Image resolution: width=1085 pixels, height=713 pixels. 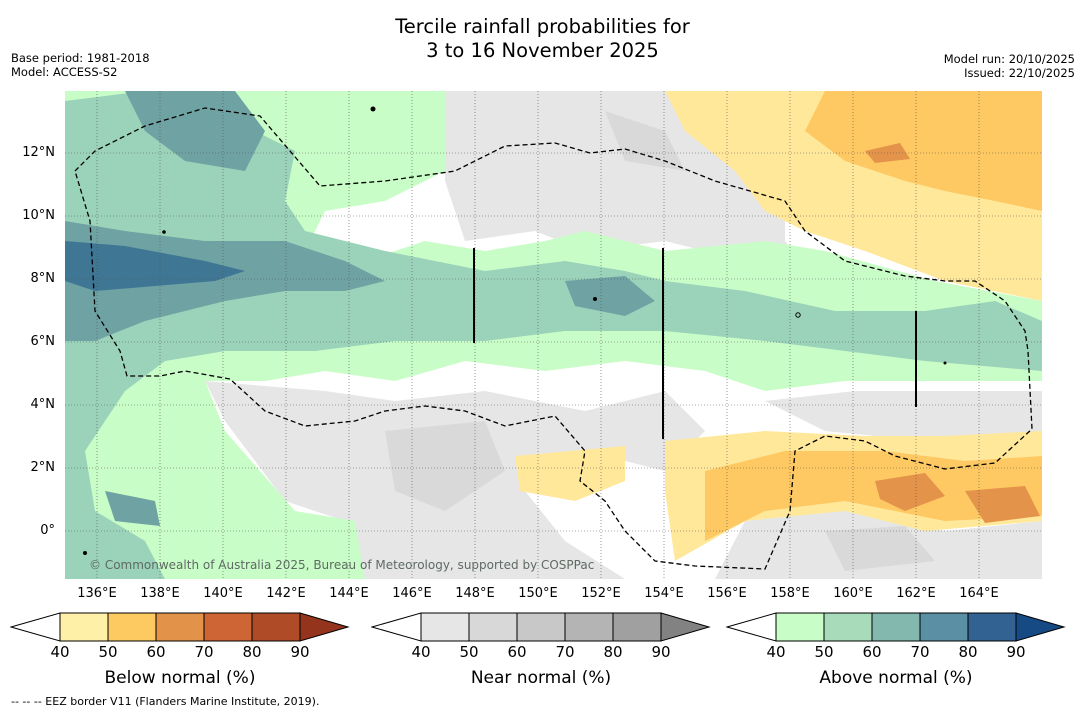 What do you see at coordinates (538, 593) in the screenshot?
I see `lon-label-150E: 150°E` at bounding box center [538, 593].